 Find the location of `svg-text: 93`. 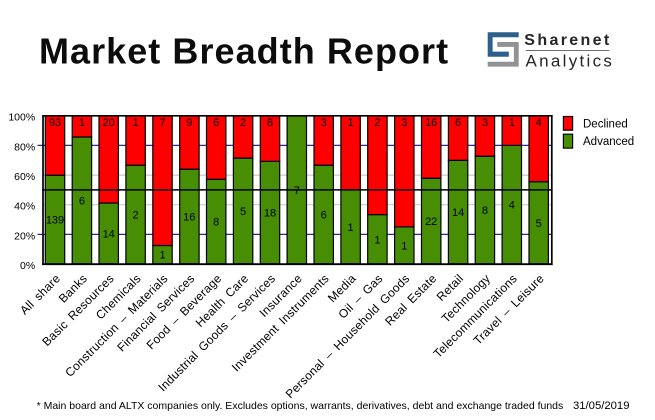

svg-text: 93 is located at coordinates (55, 123).